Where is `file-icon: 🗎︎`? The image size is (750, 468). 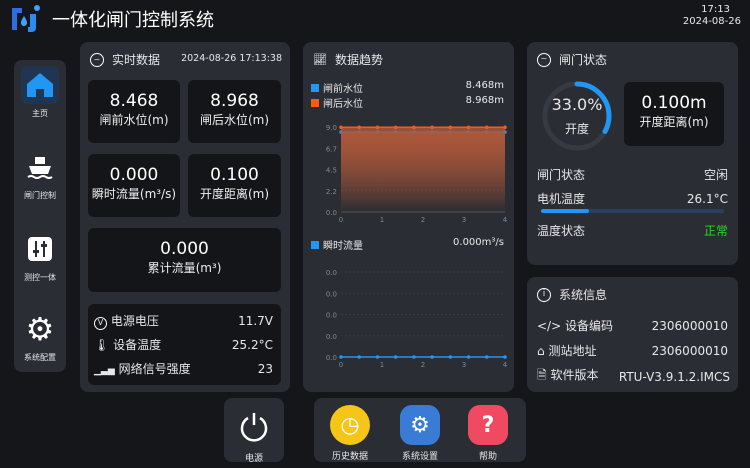
file-icon: 🗎︎ is located at coordinates (542, 375).